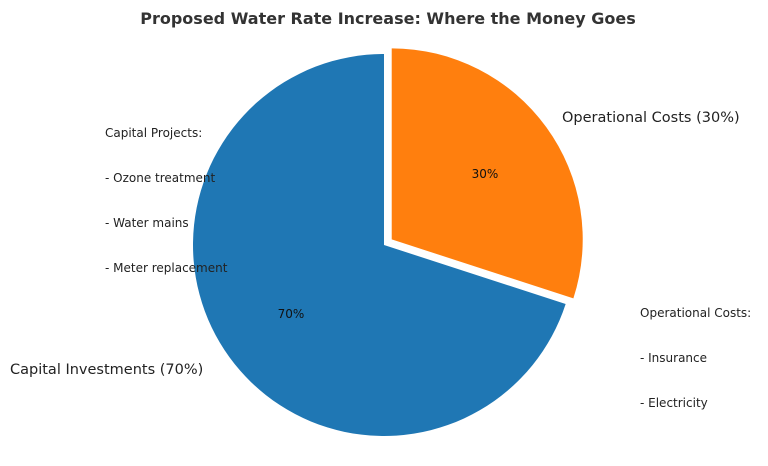 The height and width of the screenshot is (466, 768). Describe the element at coordinates (166, 268) in the screenshot. I see `annotation-item: - Meter replacement` at that location.